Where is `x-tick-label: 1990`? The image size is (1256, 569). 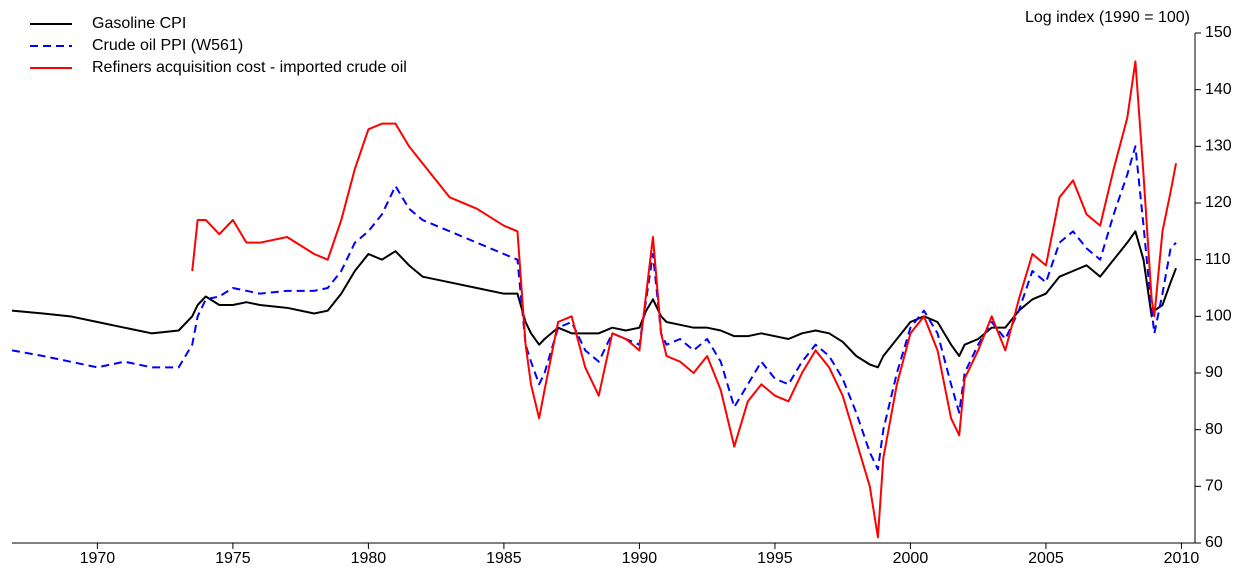
x-tick-label: 1990 is located at coordinates (640, 558).